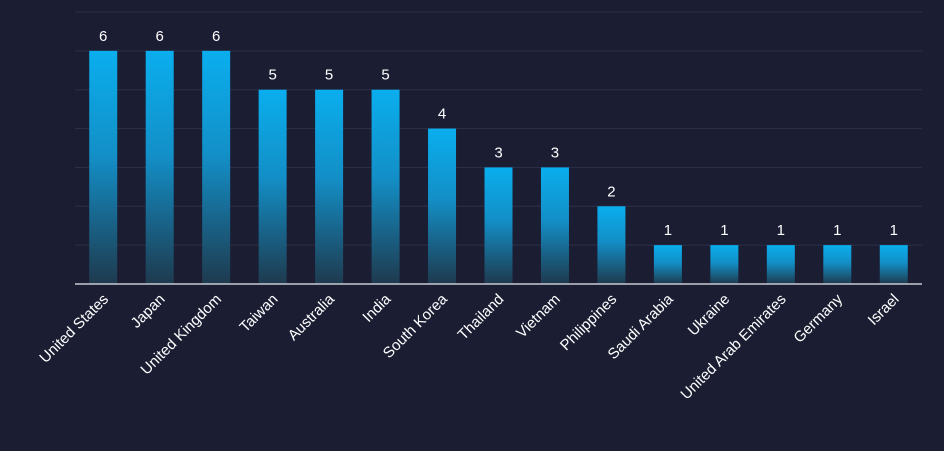  Describe the element at coordinates (442, 114) in the screenshot. I see `data-label: 4` at that location.